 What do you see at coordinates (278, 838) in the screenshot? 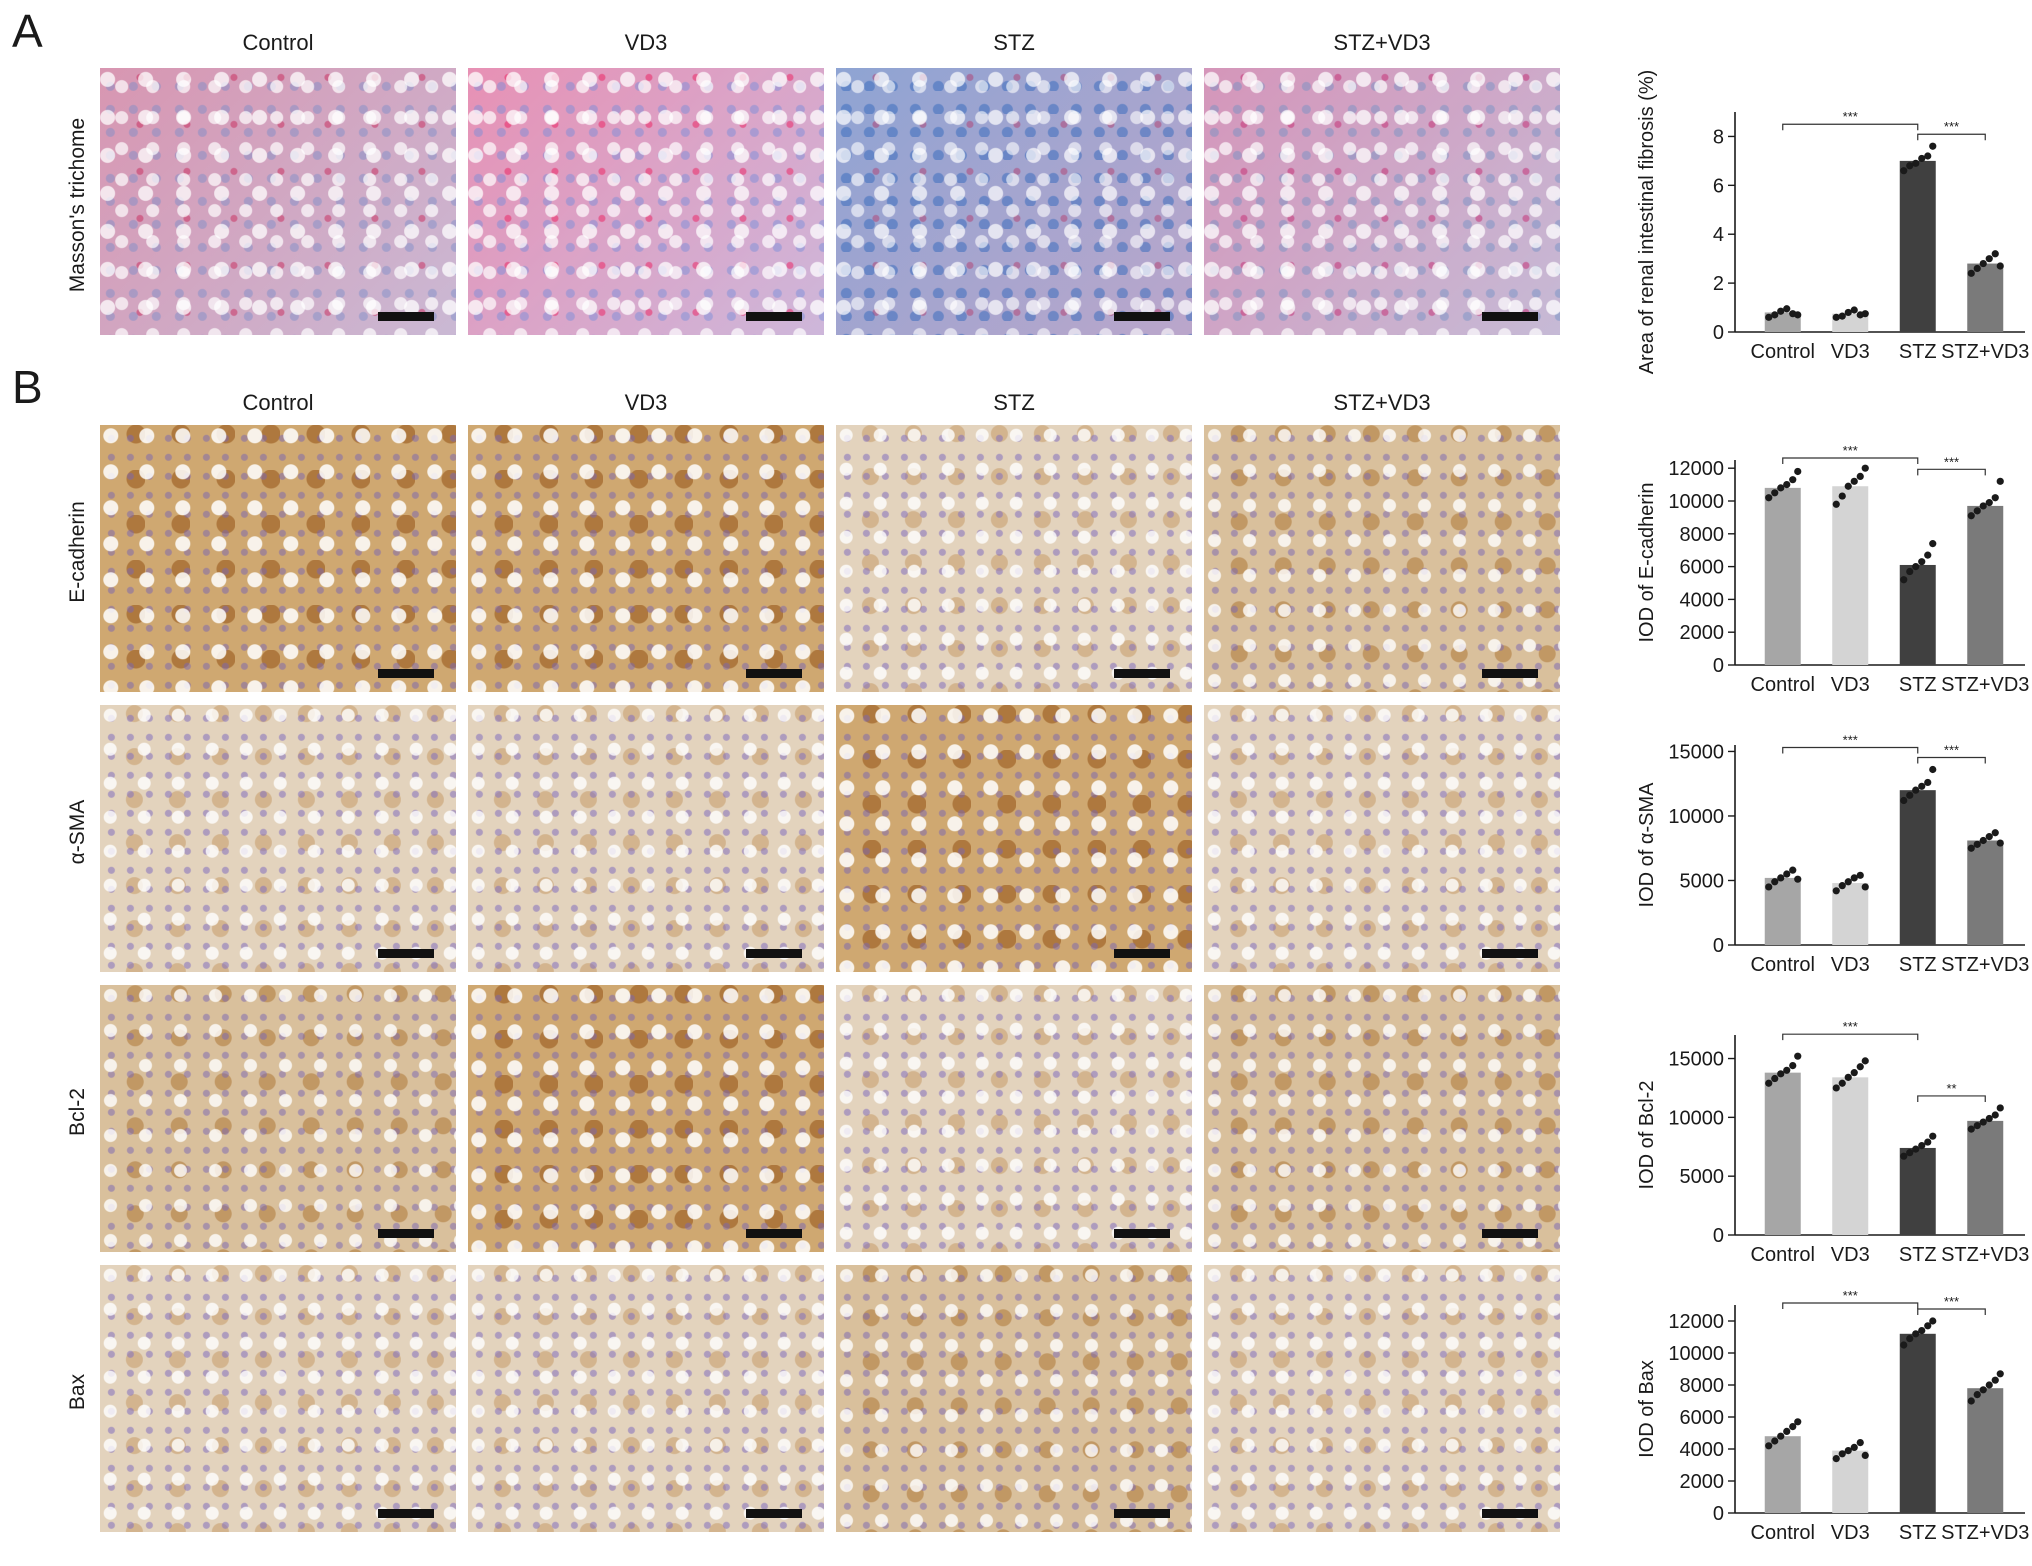
I see `micrograph-alpha-sma-control` at bounding box center [278, 838].